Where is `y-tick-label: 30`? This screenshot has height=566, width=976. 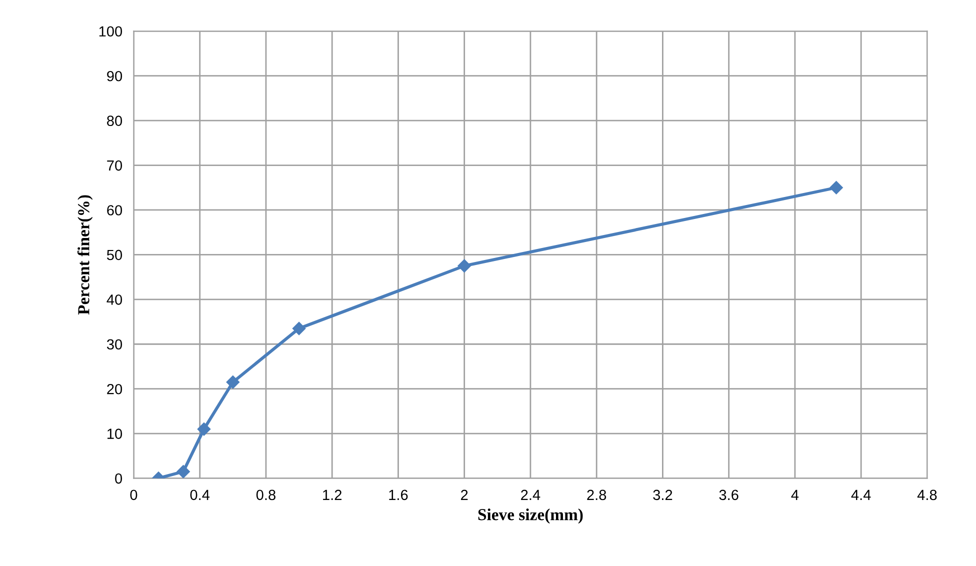
y-tick-label: 30 is located at coordinates (114, 344).